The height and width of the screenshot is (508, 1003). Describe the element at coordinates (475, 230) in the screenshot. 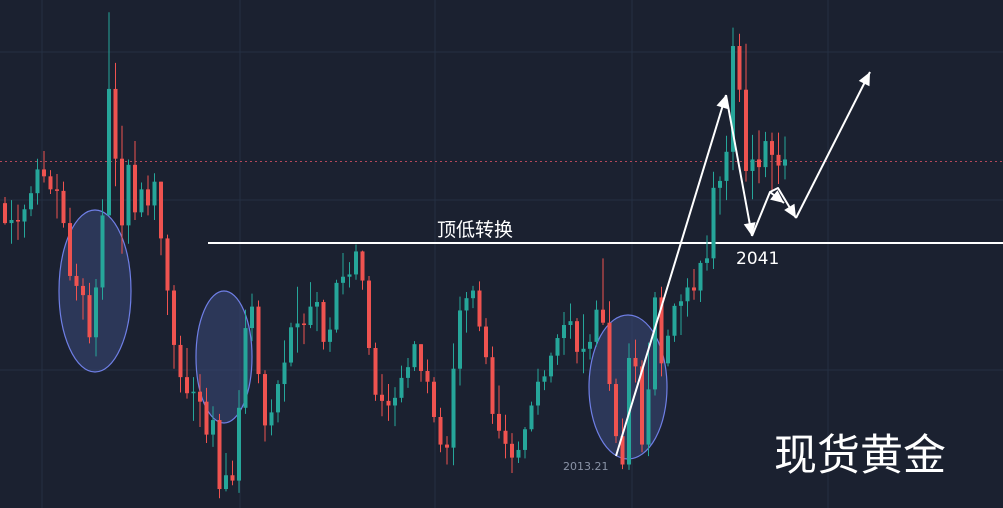

I see `support-line-label: 顶低转换` at that location.